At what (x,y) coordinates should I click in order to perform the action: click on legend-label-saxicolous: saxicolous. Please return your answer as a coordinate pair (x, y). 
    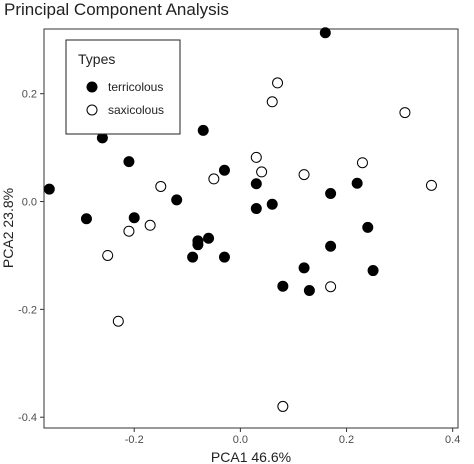
    Looking at the image, I should click on (136, 110).